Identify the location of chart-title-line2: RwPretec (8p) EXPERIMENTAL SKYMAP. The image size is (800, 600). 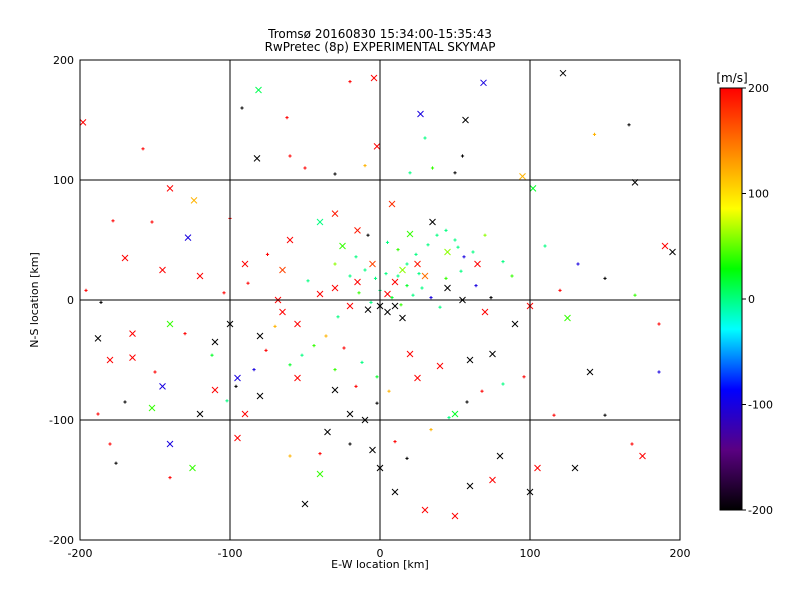
(380, 47).